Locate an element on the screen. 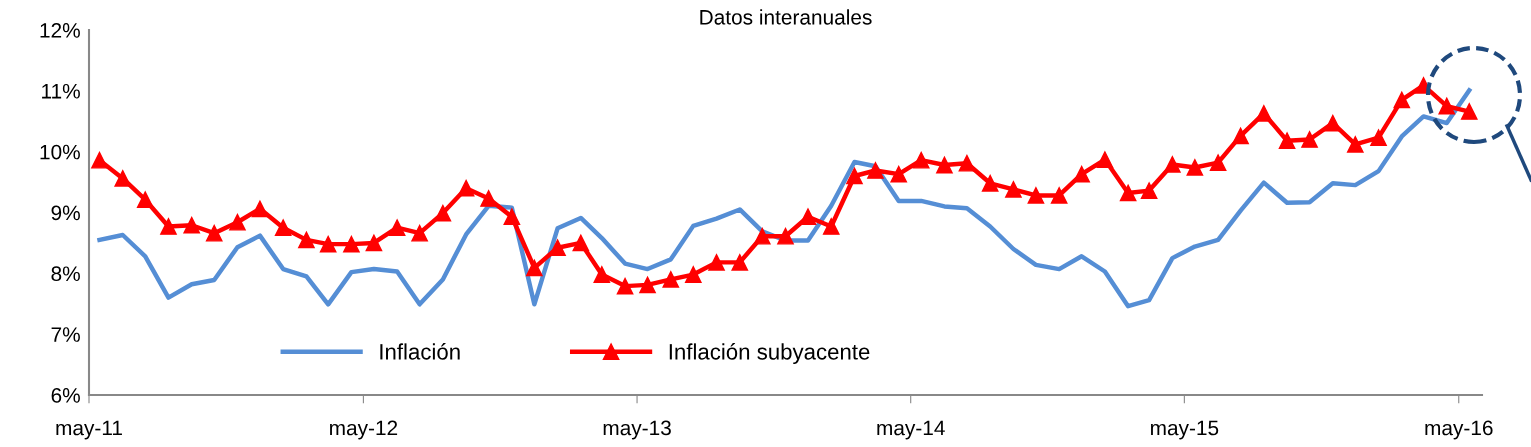 The image size is (1531, 447). chart-title: Datos interanuales is located at coordinates (786, 17).